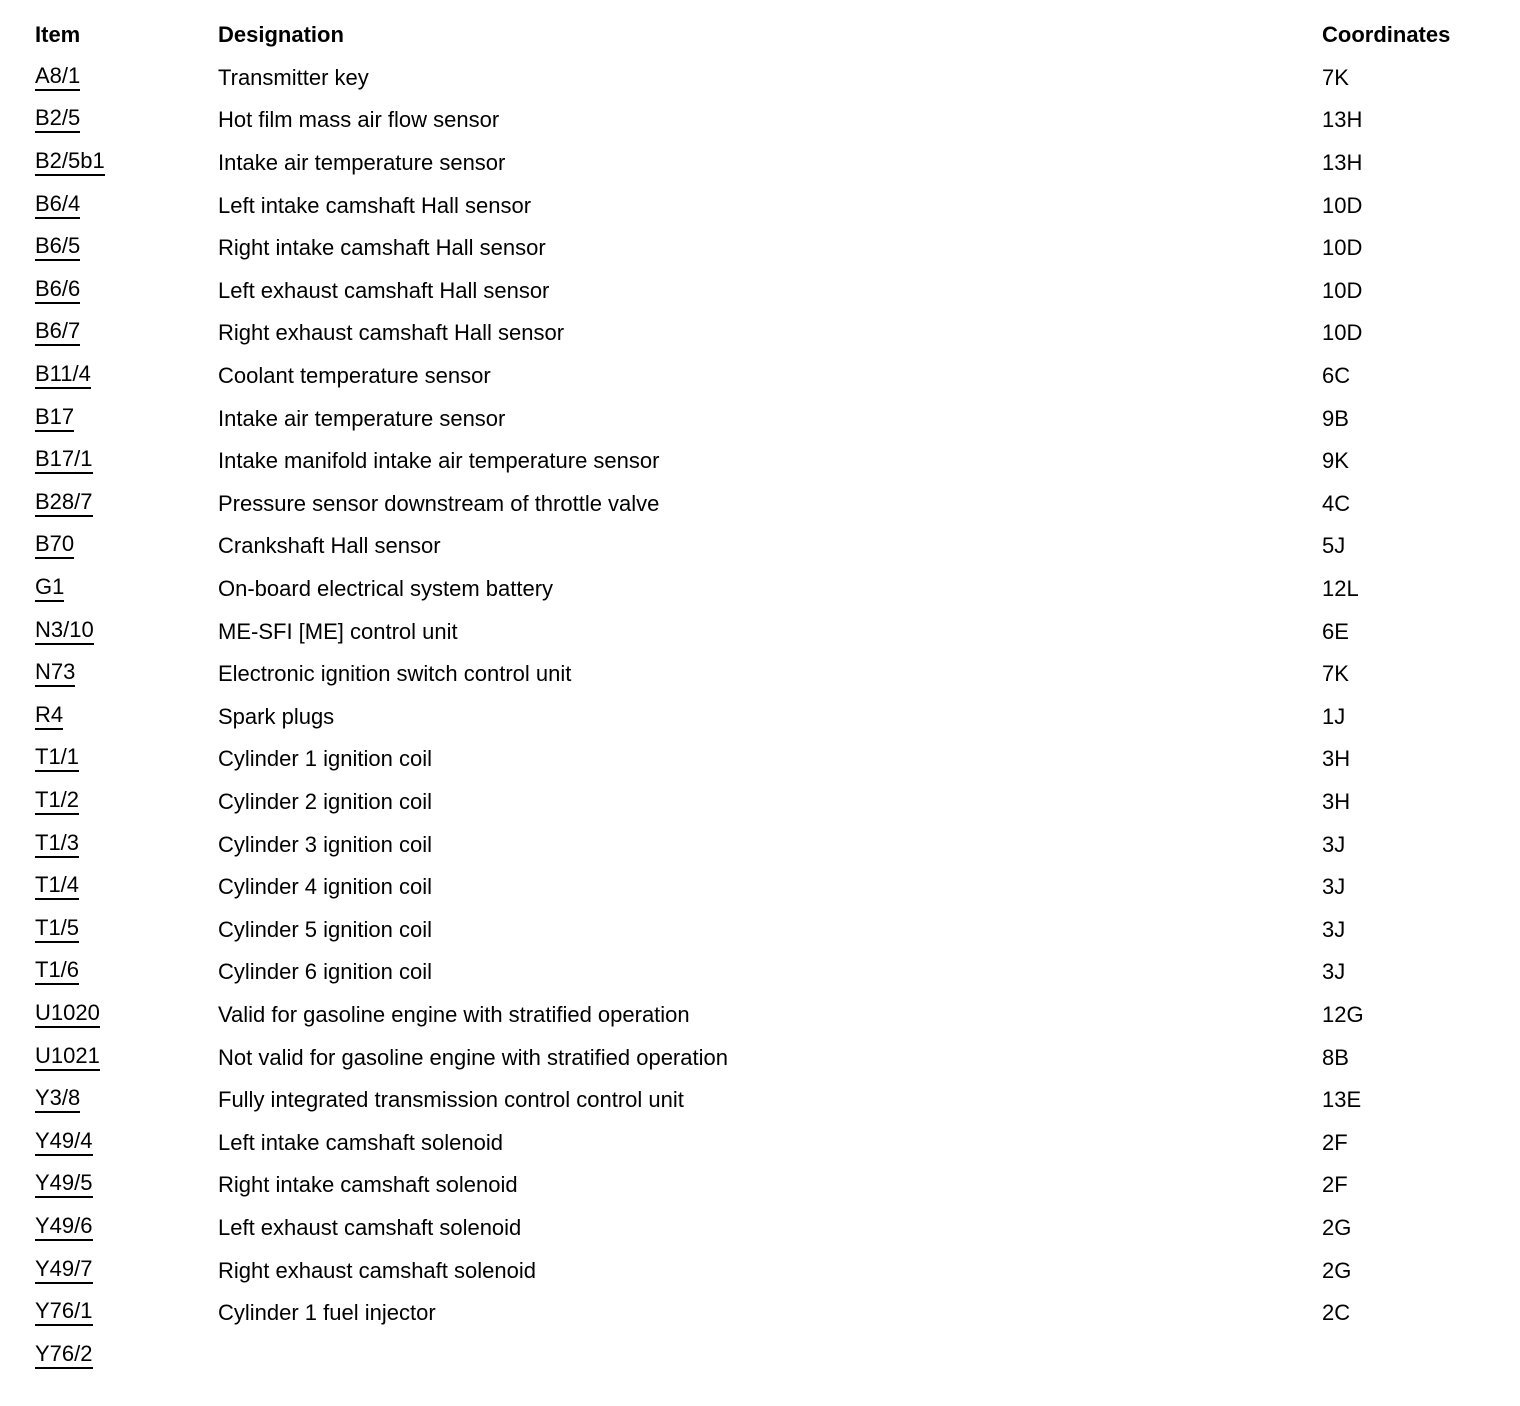 Image resolution: width=1520 pixels, height=1406 pixels. What do you see at coordinates (126, 333) in the screenshot?
I see `item-cell: B6/7` at bounding box center [126, 333].